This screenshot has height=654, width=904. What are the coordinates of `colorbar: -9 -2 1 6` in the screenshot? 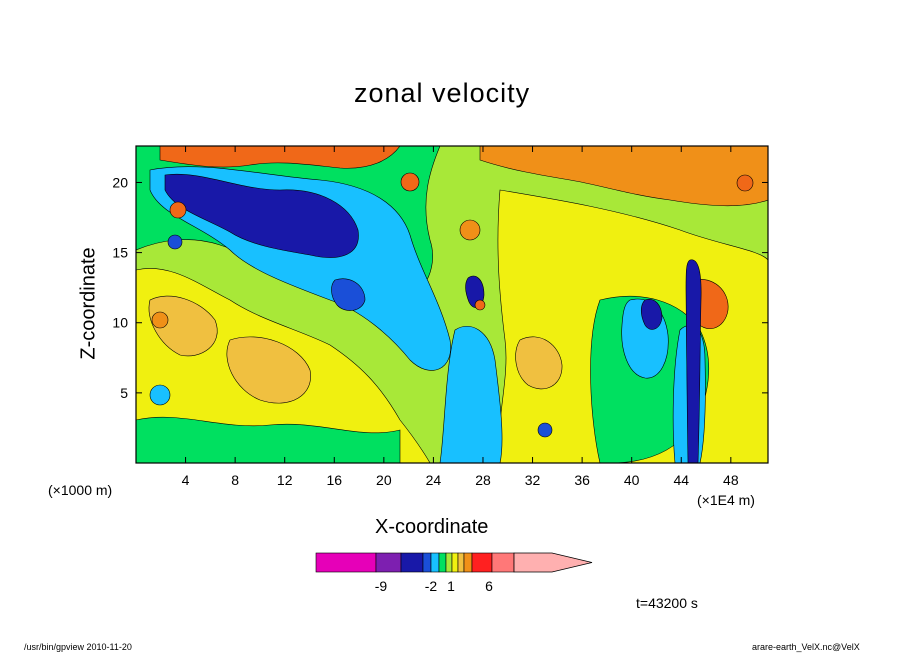 It's located at (454, 573).